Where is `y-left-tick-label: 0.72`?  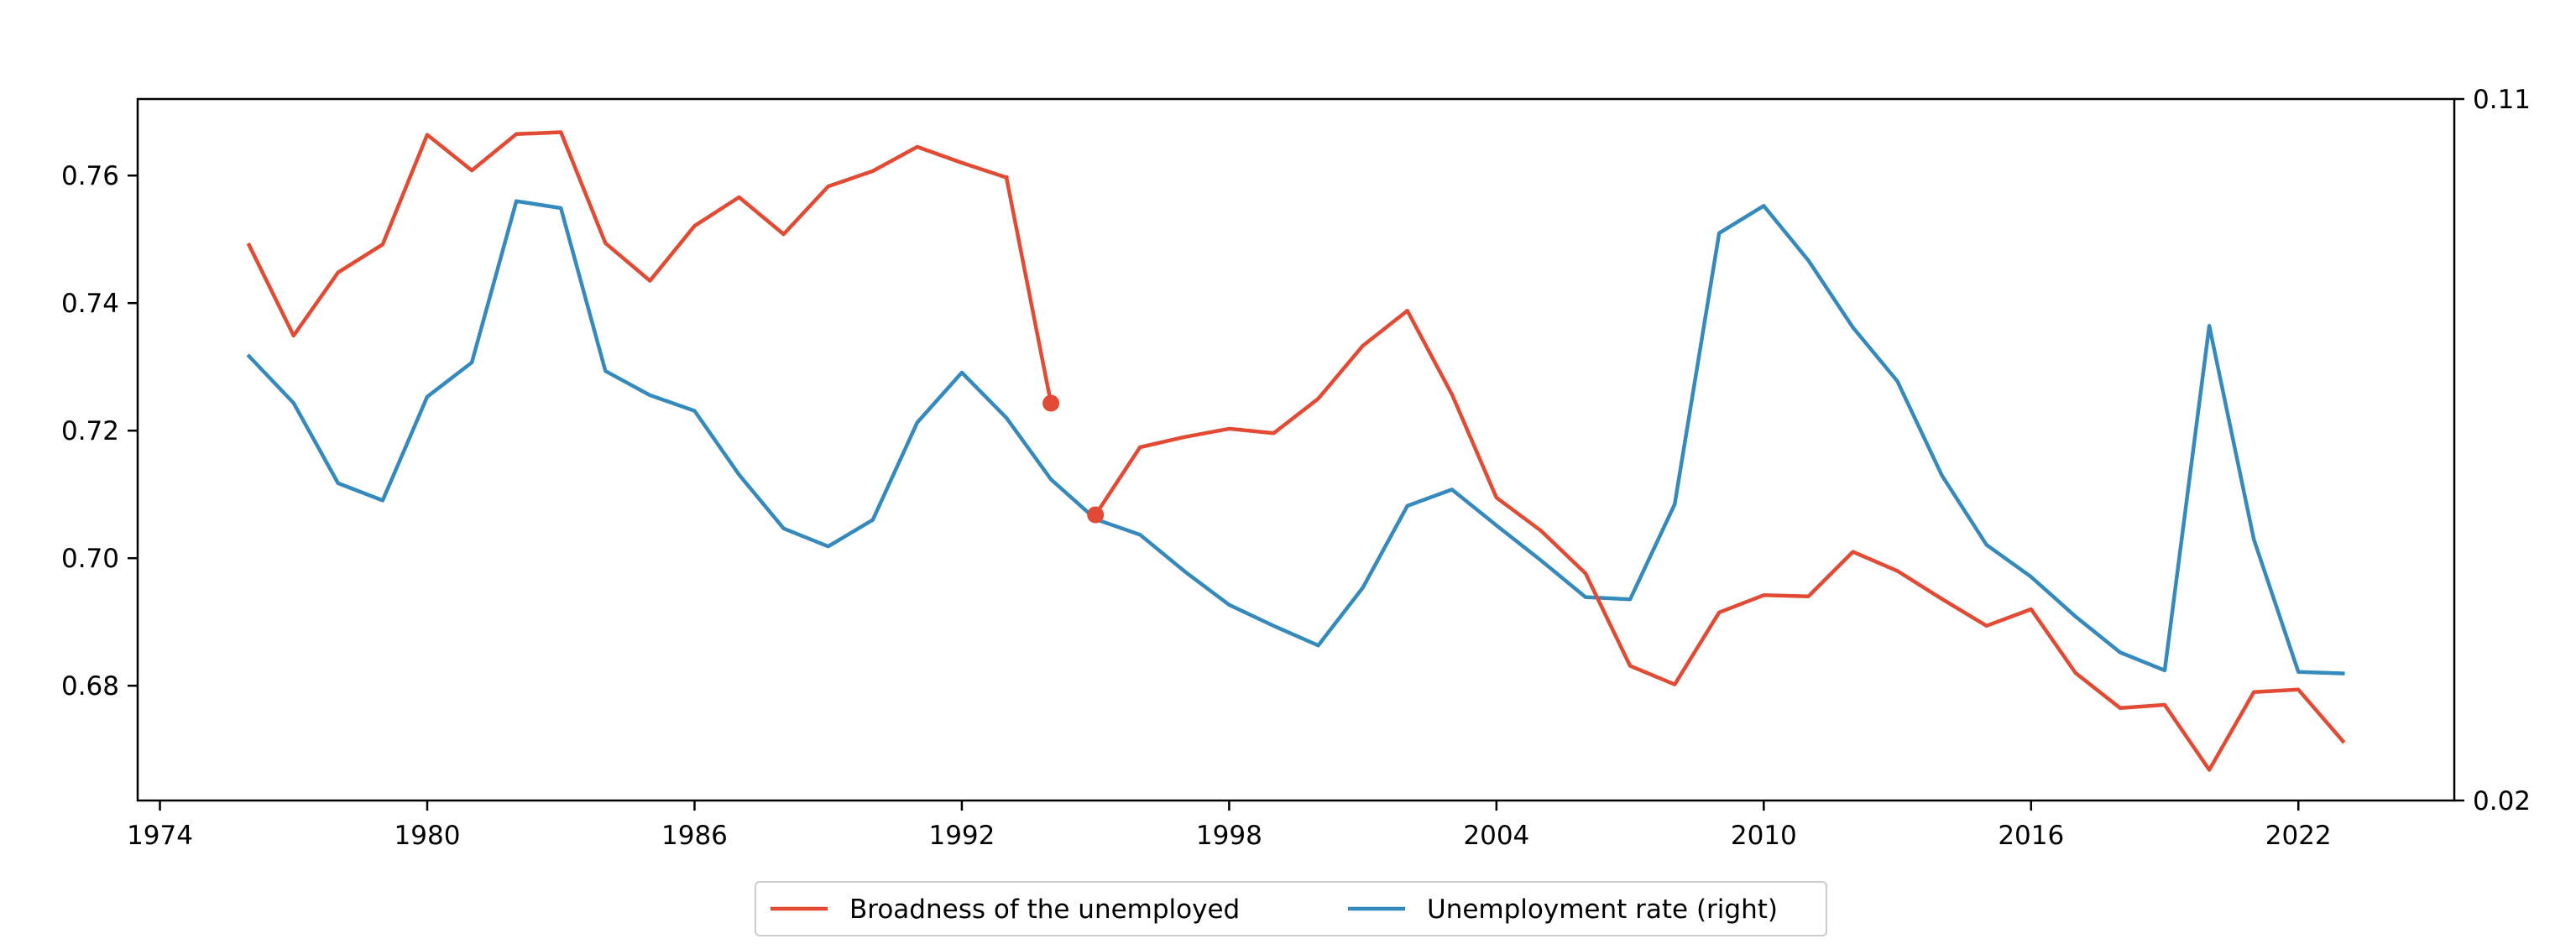 y-left-tick-label: 0.72 is located at coordinates (90, 431).